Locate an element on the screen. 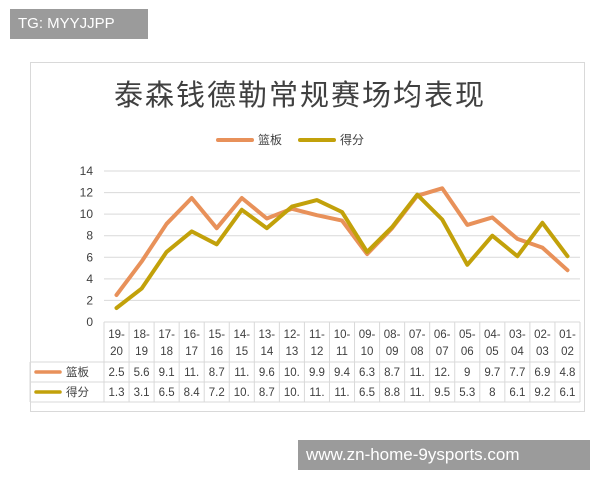 The height and width of the screenshot is (480, 600). data-label: 12. is located at coordinates (442, 373).